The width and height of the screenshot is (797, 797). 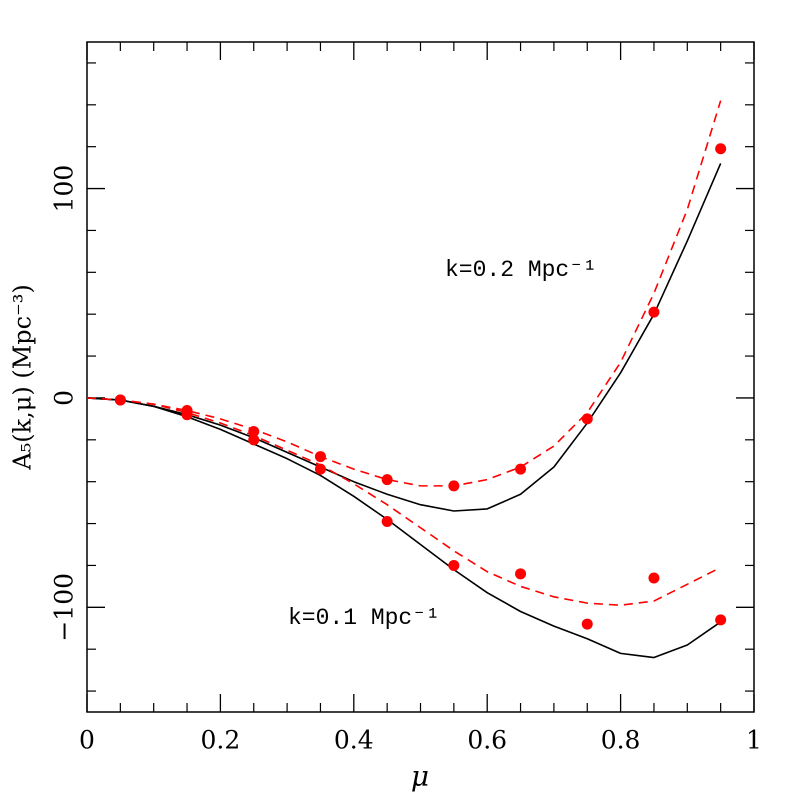 I want to click on annotation: k=0.2 Mpc⁻¹, so click(x=521, y=270).